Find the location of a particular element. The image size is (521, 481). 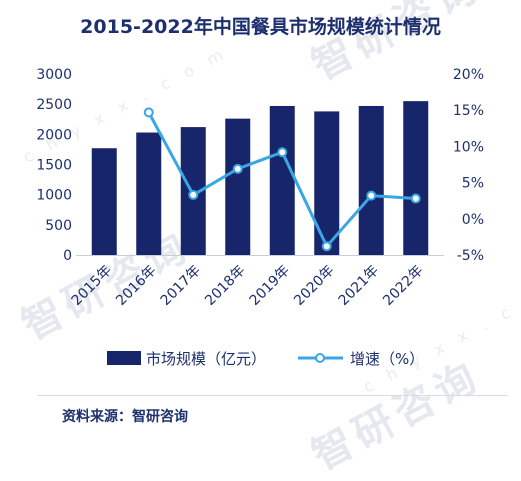

y-left-tick-label: 2500 is located at coordinates (54, 105).